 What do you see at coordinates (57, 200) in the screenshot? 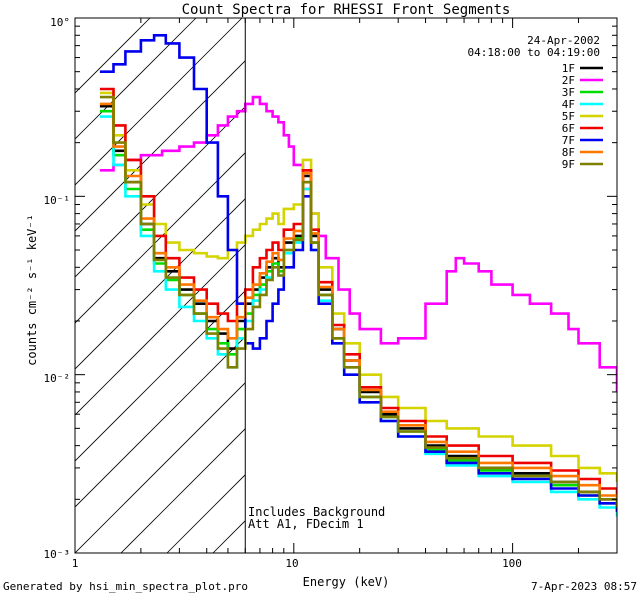
I see `y-tick-label-1e-1: 10⁻¹` at bounding box center [57, 200].